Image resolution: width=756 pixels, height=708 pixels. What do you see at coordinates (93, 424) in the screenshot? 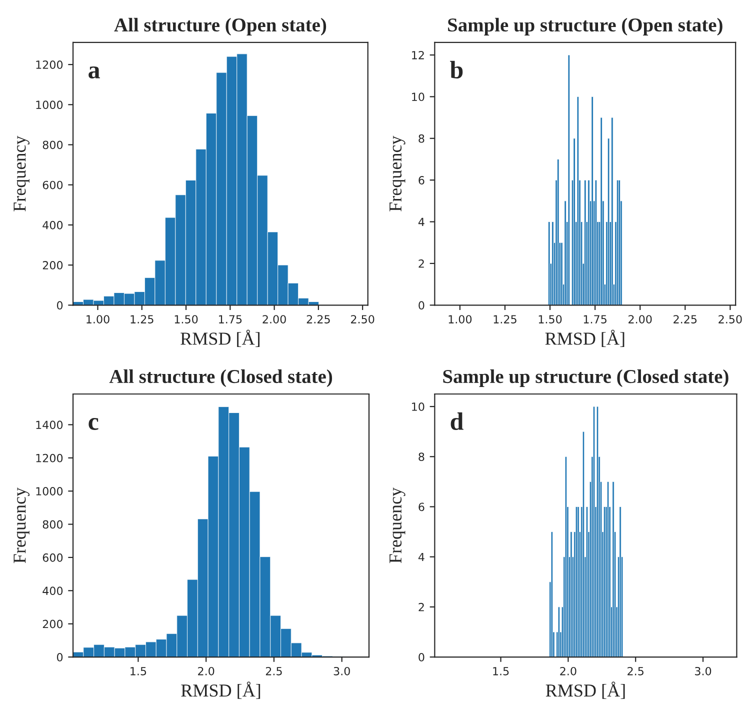
I see `annotation: c` at bounding box center [93, 424].